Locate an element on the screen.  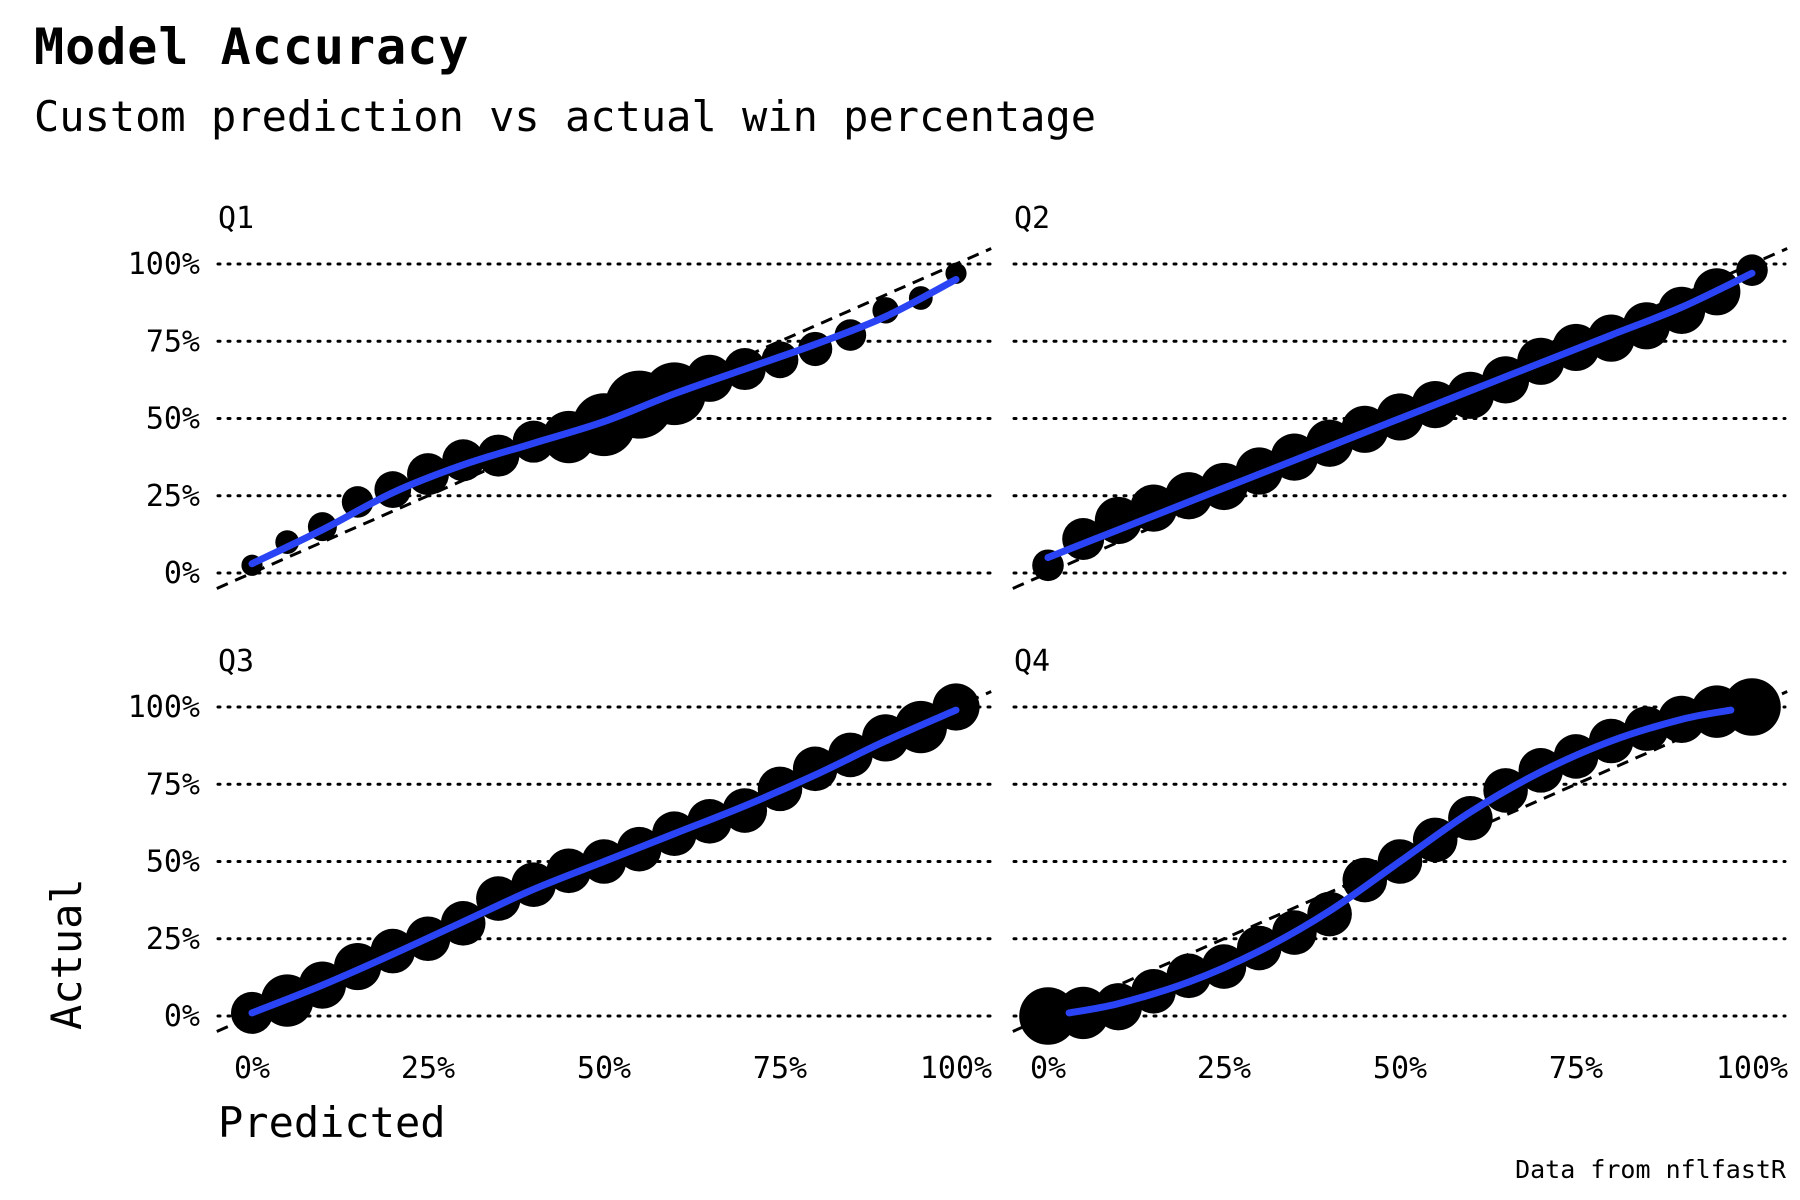
x-axis-label: Predicted is located at coordinates (332, 1122).